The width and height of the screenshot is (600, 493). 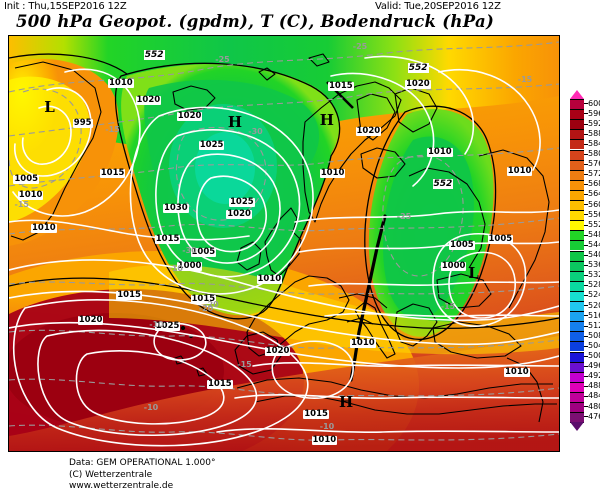 I want to click on colorbar-label-544: 544, so click(x=594, y=244).